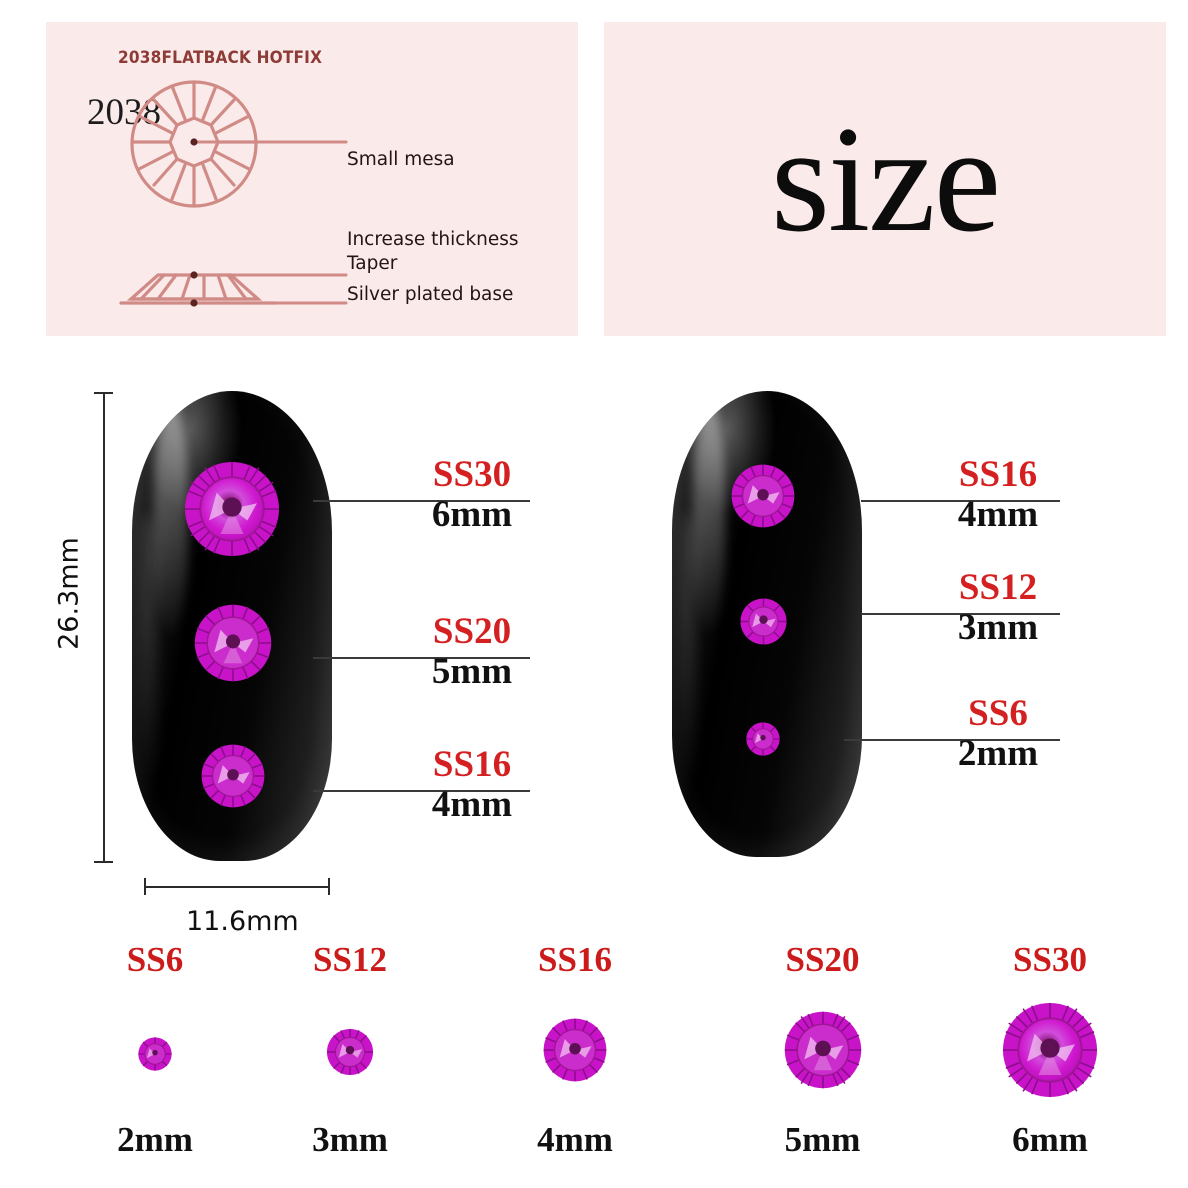 Image resolution: width=1188 pixels, height=1188 pixels. Describe the element at coordinates (421, 658) in the screenshot. I see `leader-ss20` at that location.